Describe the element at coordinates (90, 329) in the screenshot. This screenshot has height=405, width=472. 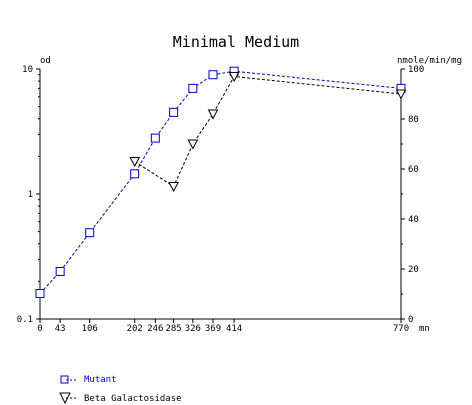
I see `x-tick-label: 106` at that location.